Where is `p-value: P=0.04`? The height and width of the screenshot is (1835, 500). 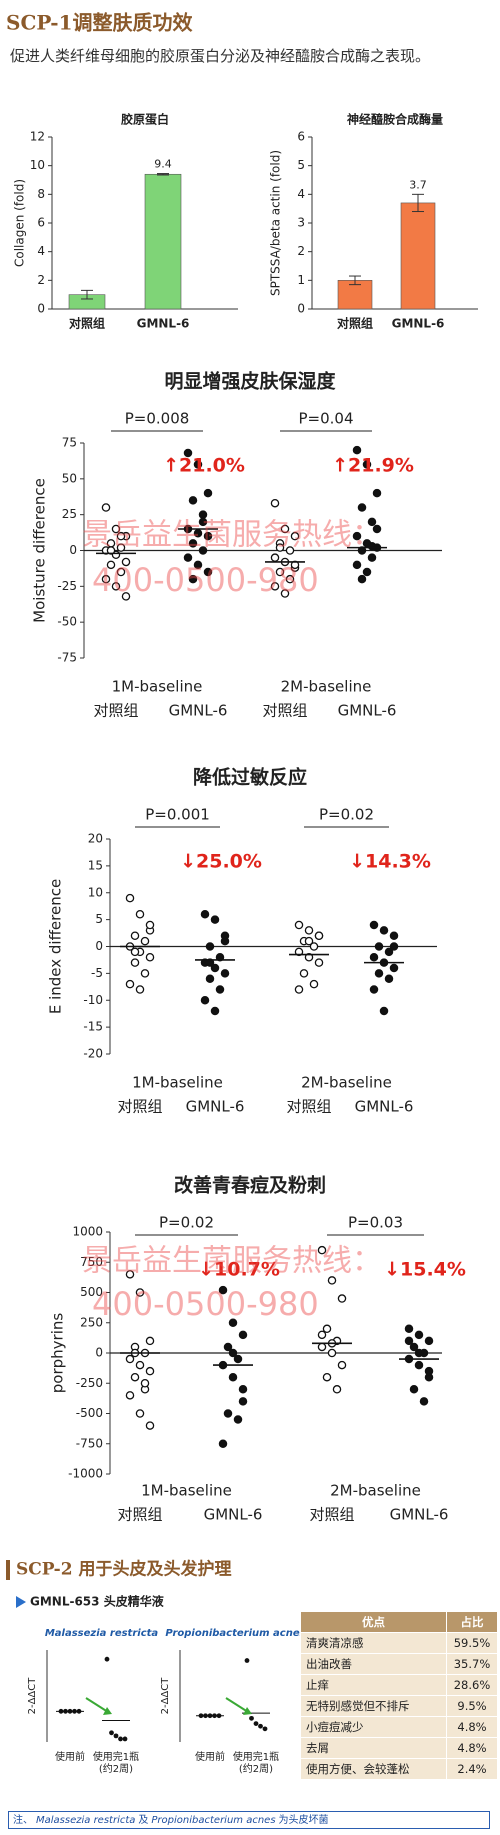 p-value: P=0.04 is located at coordinates (325, 419).